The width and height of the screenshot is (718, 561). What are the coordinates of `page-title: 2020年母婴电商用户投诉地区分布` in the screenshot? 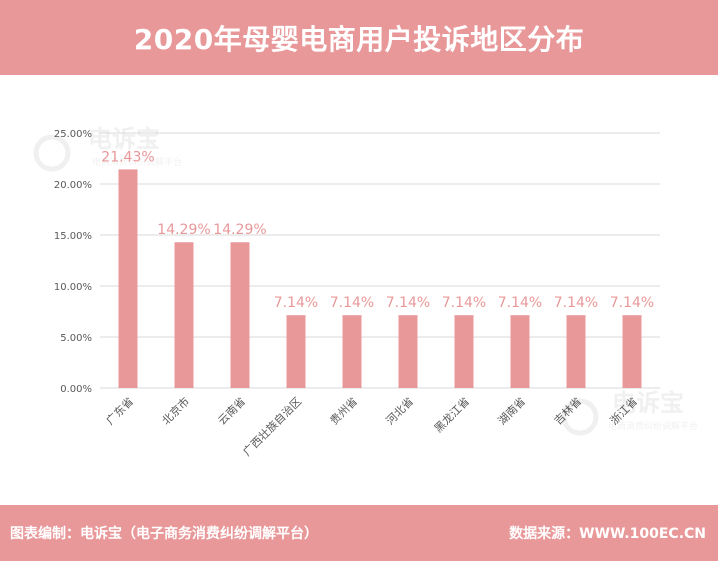 It's located at (359, 39).